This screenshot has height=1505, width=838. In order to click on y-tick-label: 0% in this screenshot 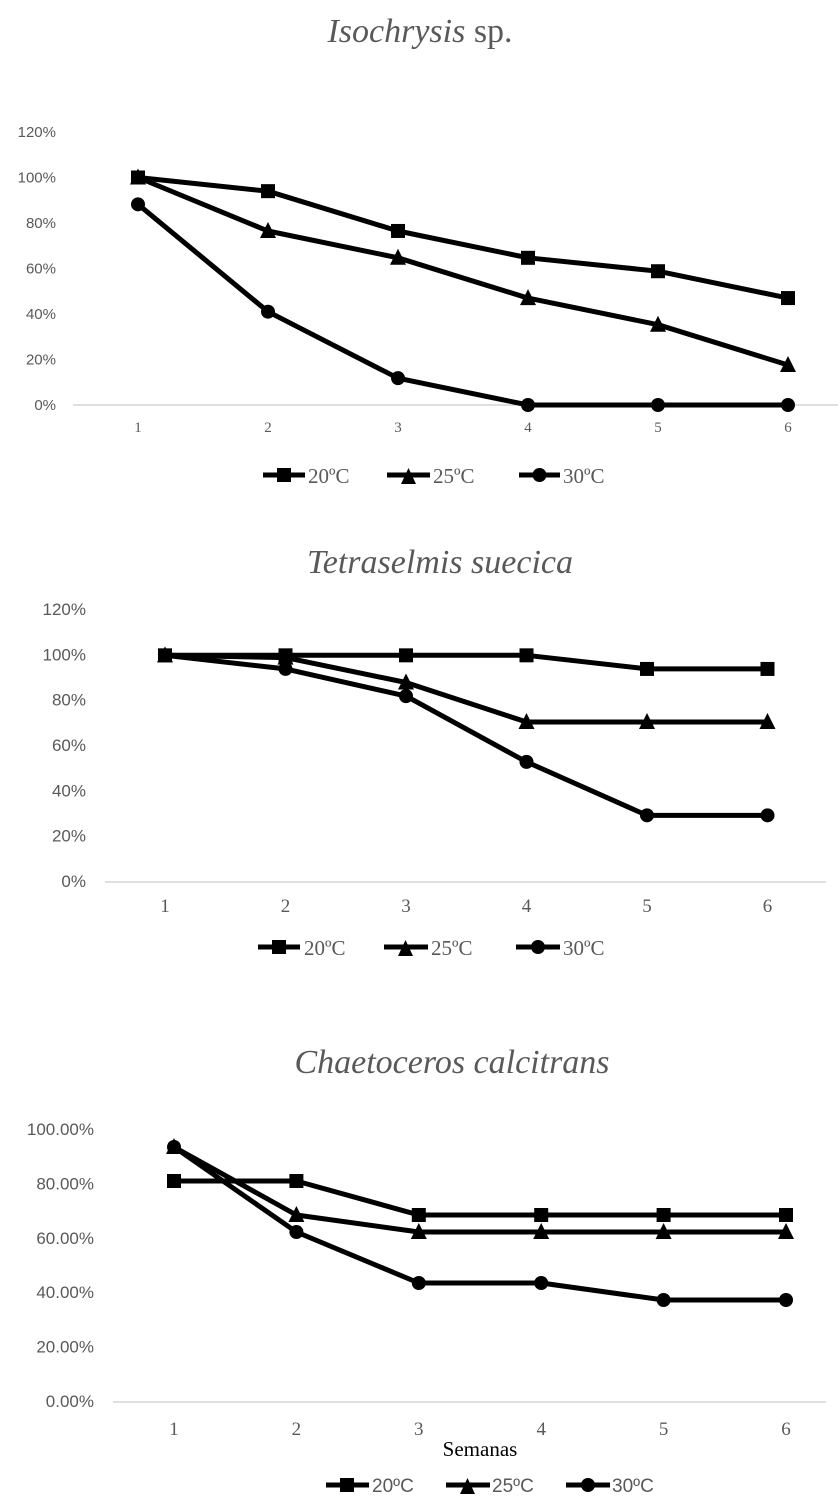, I will do `click(45, 405)`.